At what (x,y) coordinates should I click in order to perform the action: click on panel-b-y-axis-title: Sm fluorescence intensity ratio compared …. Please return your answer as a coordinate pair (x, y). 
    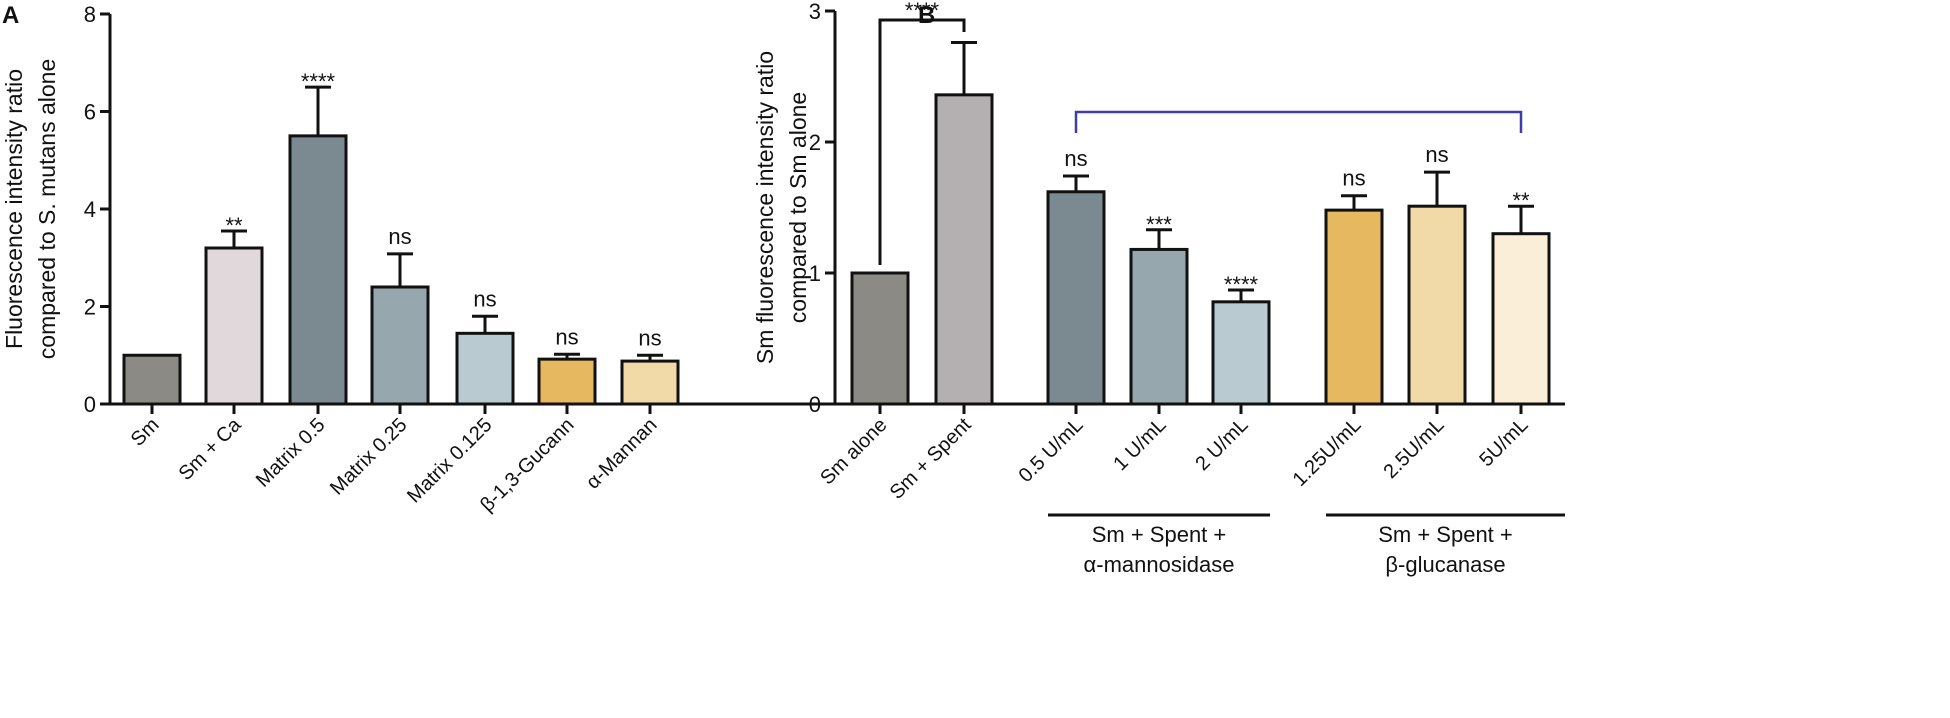
    Looking at the image, I should click on (781, 207).